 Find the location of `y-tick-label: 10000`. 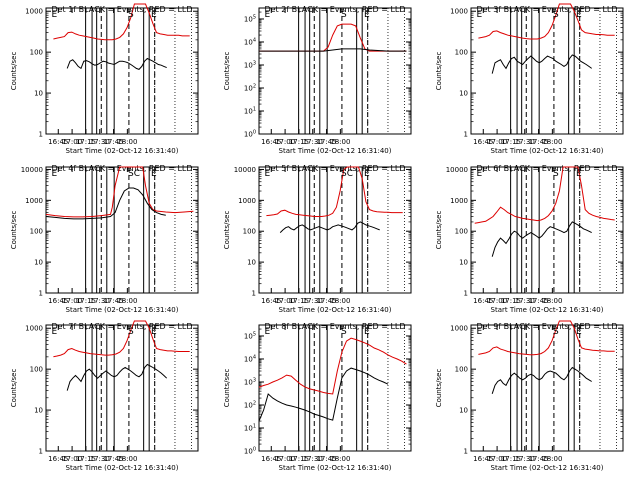

y-tick-label: 10000 is located at coordinates (457, 170).